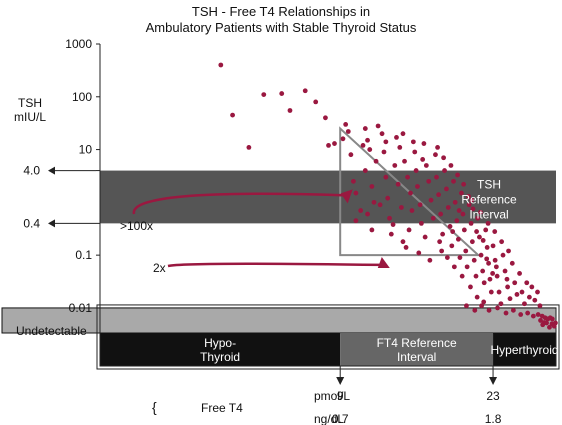  I want to click on x-unit-label: pmol/L, so click(332, 396).